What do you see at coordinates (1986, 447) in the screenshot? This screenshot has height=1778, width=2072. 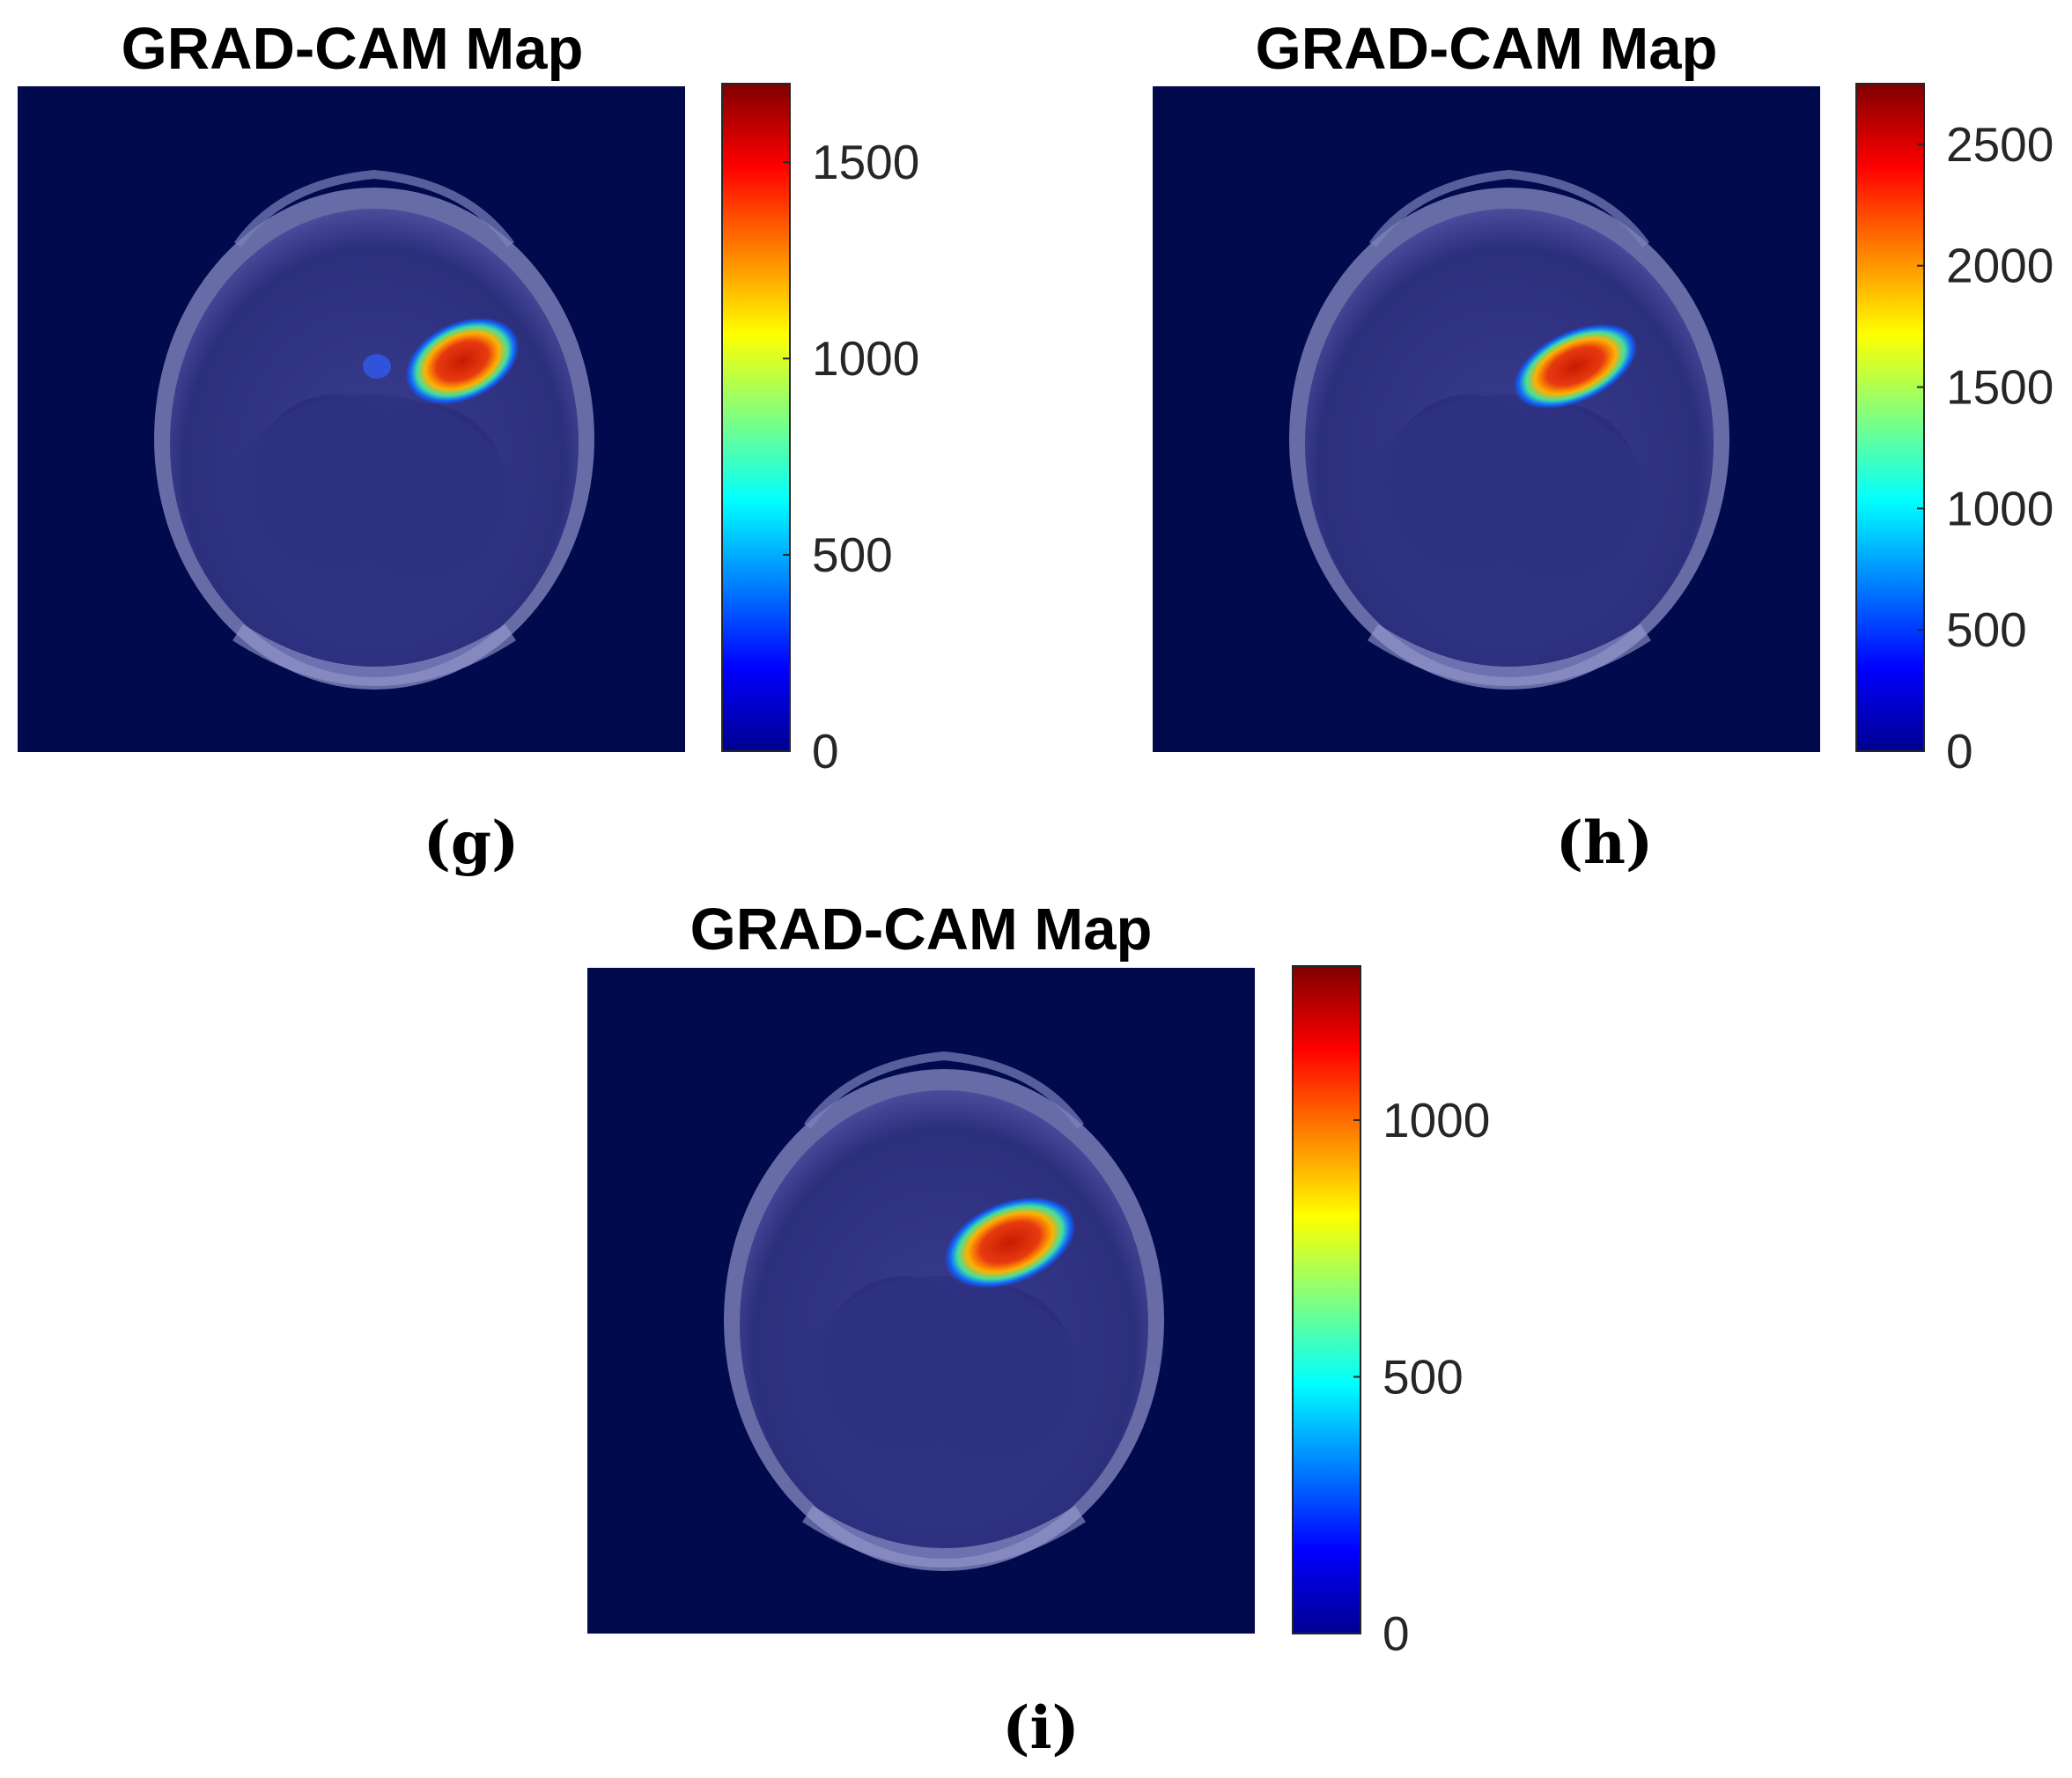 I see `colorbar-ticks: 0 500 1000 1500 2000 2500` at bounding box center [1986, 447].